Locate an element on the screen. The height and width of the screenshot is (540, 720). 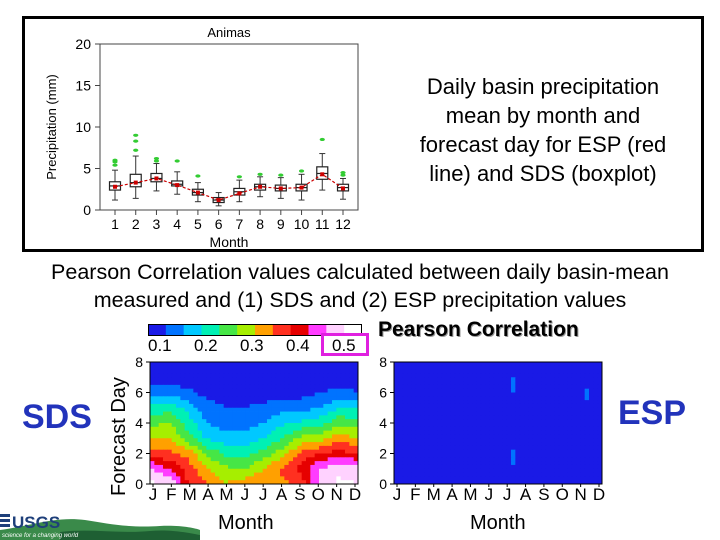
box-outlier is located at coordinates (177, 161).